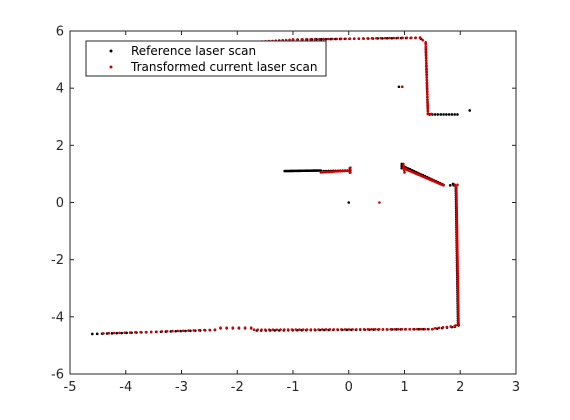  What do you see at coordinates (111, 51) in the screenshot?
I see `legend-marker-reference` at bounding box center [111, 51].